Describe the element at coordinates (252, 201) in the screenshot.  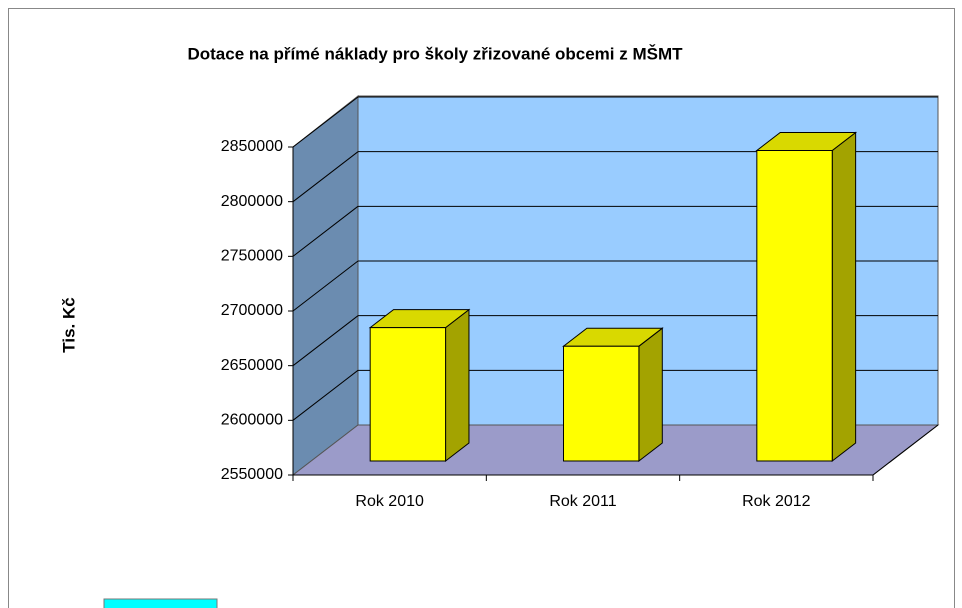
I see `y-tick-label: 2800000` at that location.